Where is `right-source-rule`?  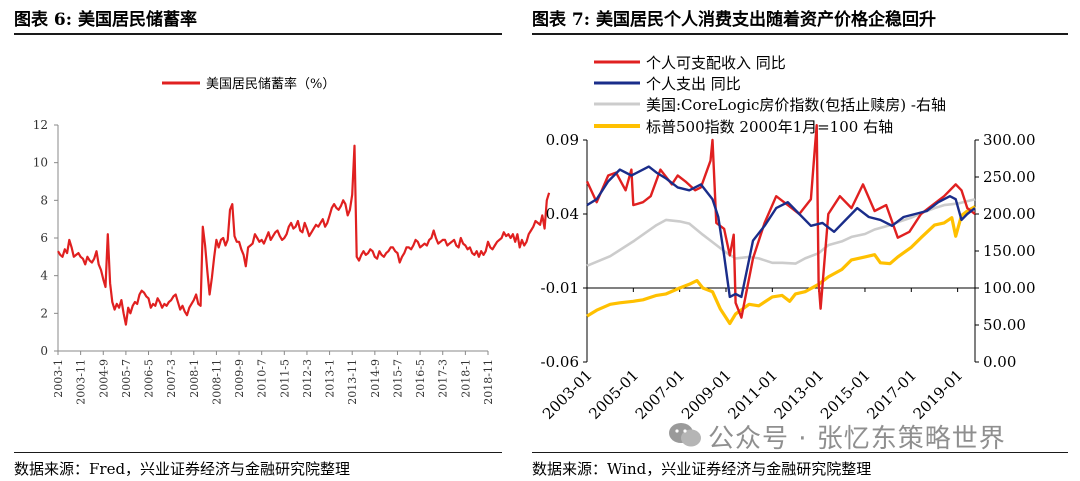
right-source-rule is located at coordinates (800, 452).